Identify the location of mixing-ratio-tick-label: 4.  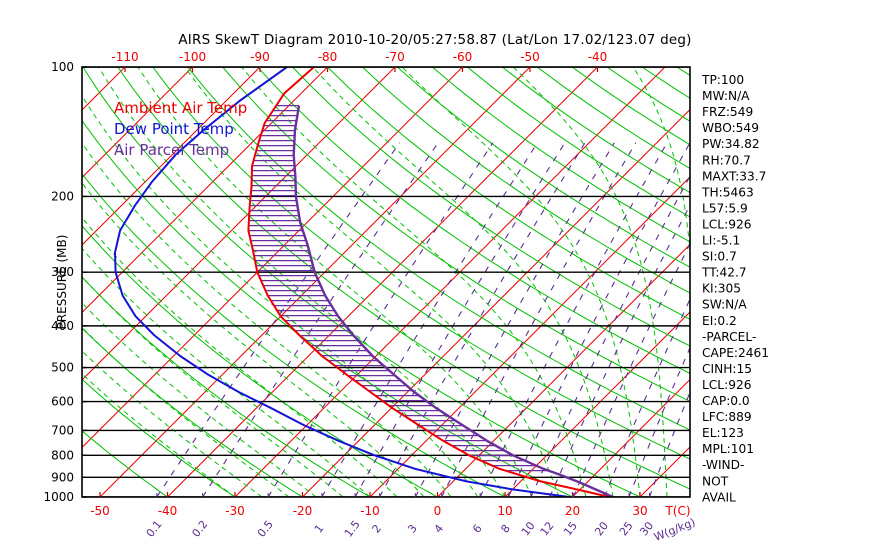
(439, 529).